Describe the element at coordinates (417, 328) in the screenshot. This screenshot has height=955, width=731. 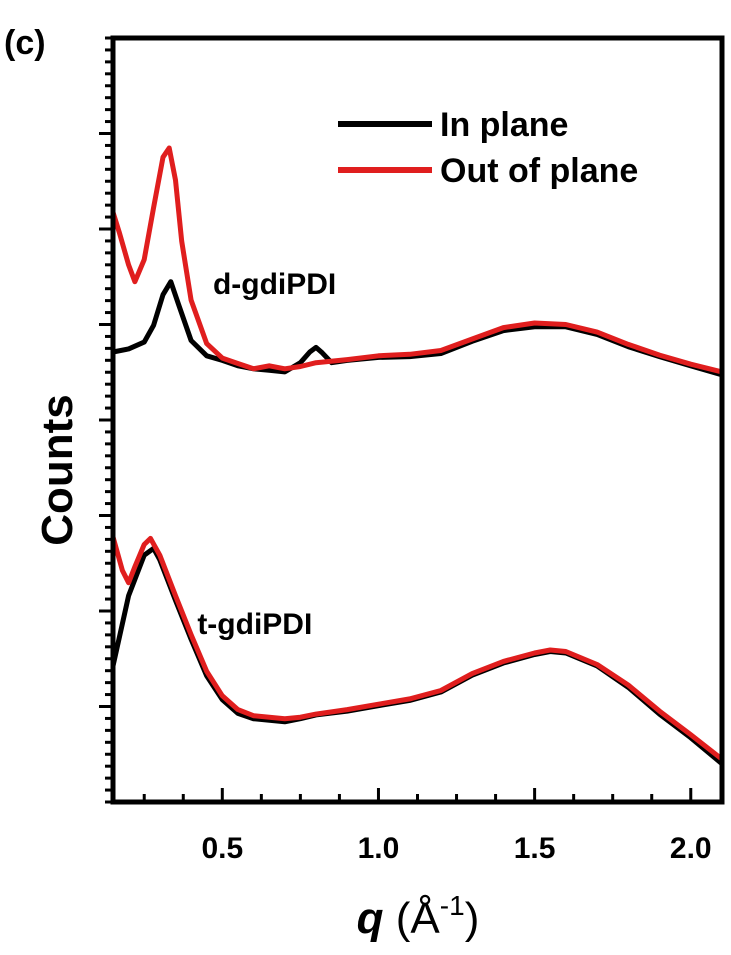
I see `series-line-d-gdiPDI-in-plane` at that location.